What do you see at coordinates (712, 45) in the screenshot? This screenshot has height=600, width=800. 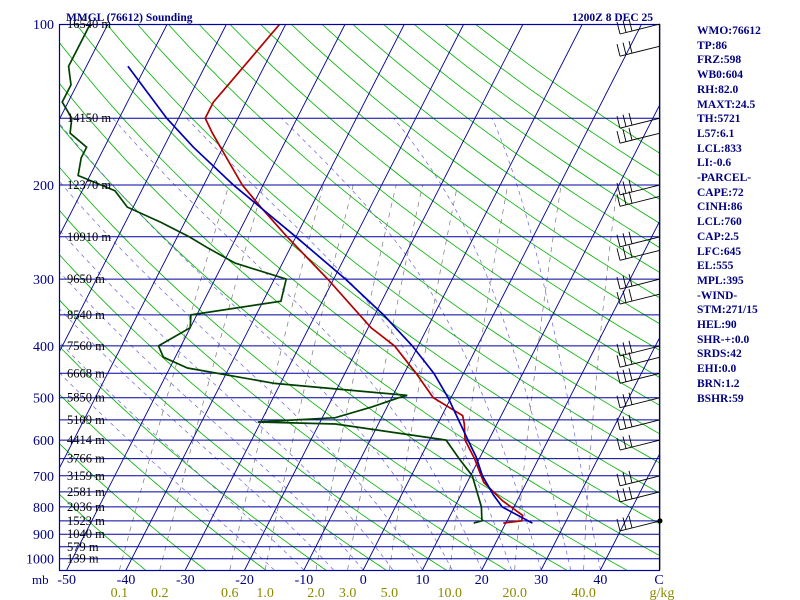 I see `index-tp: TP:86` at bounding box center [712, 45].